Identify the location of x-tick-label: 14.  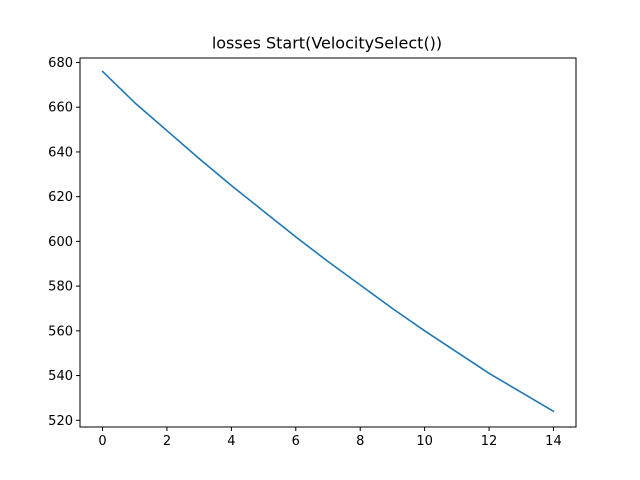
(553, 441).